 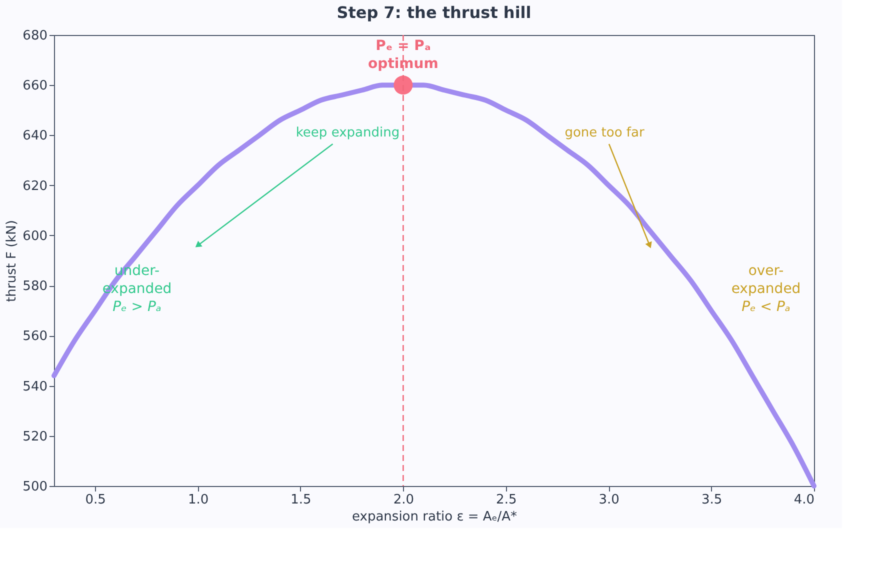 I want to click on x-tick-label: 2.0, so click(x=403, y=500).